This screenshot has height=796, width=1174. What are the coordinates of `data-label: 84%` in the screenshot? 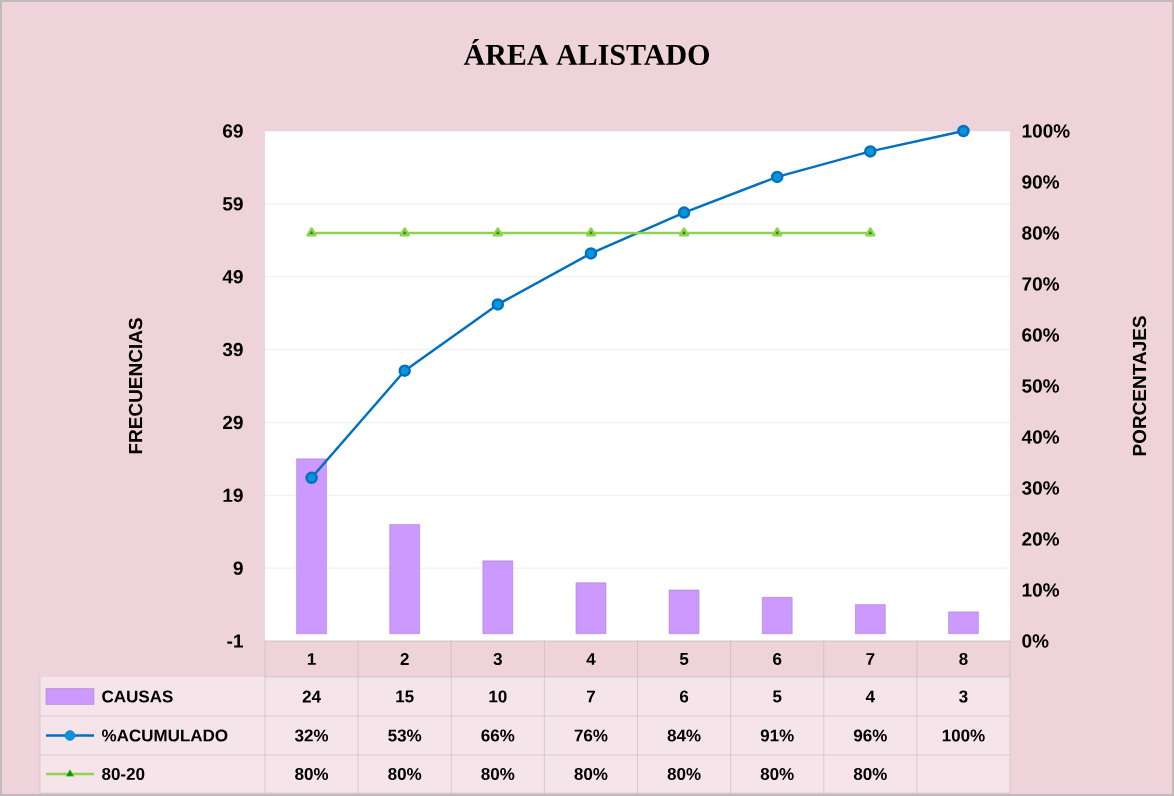 It's located at (684, 735).